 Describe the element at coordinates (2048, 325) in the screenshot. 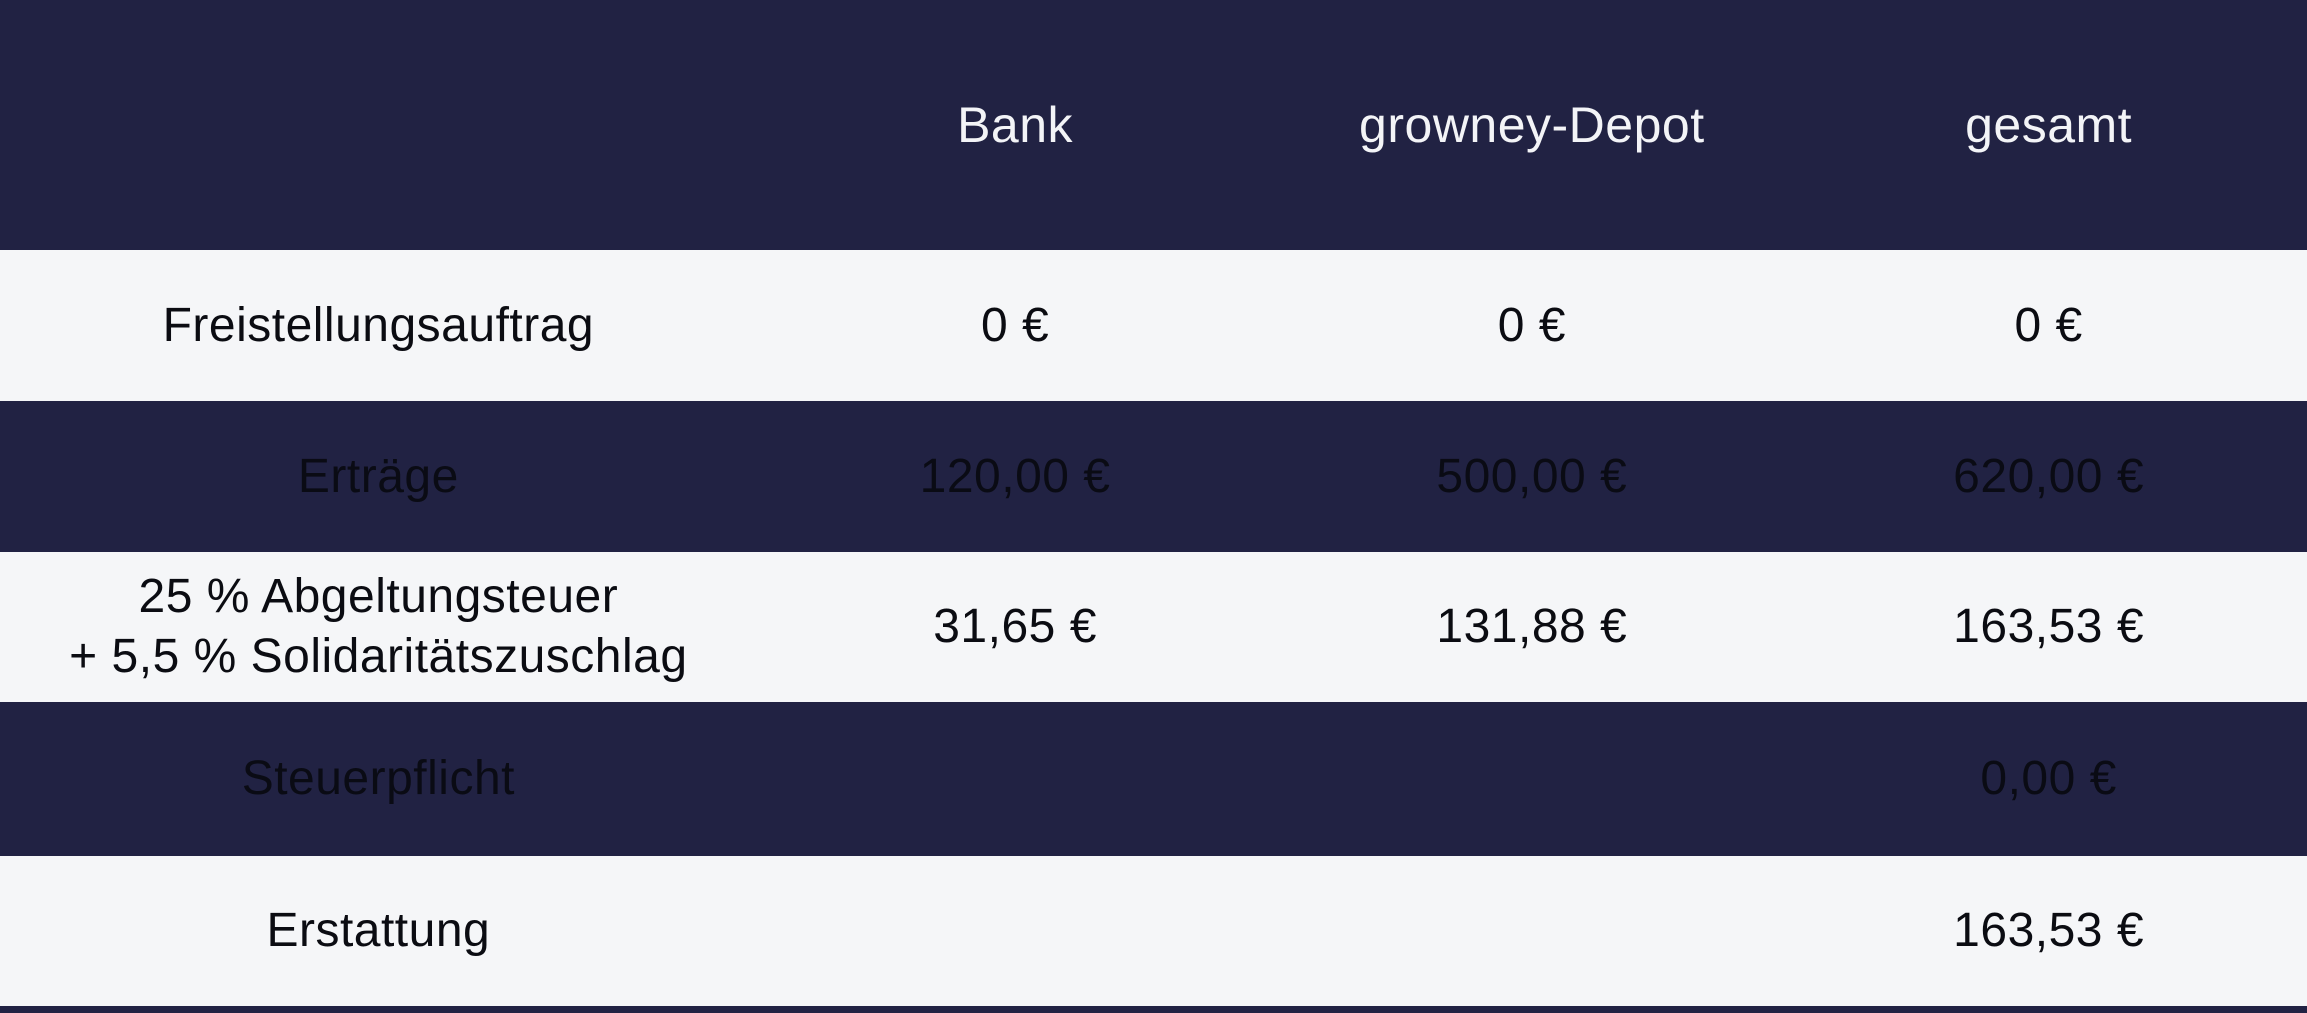

I see `cell-gesamt: 0 €` at that location.